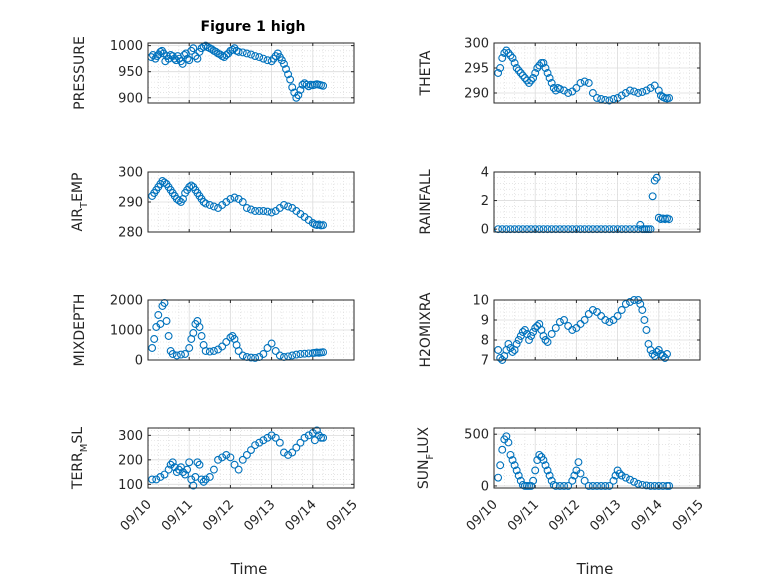 The width and height of the screenshot is (778, 587). I want to click on x-tick-label: 09/15, so click(342, 515).